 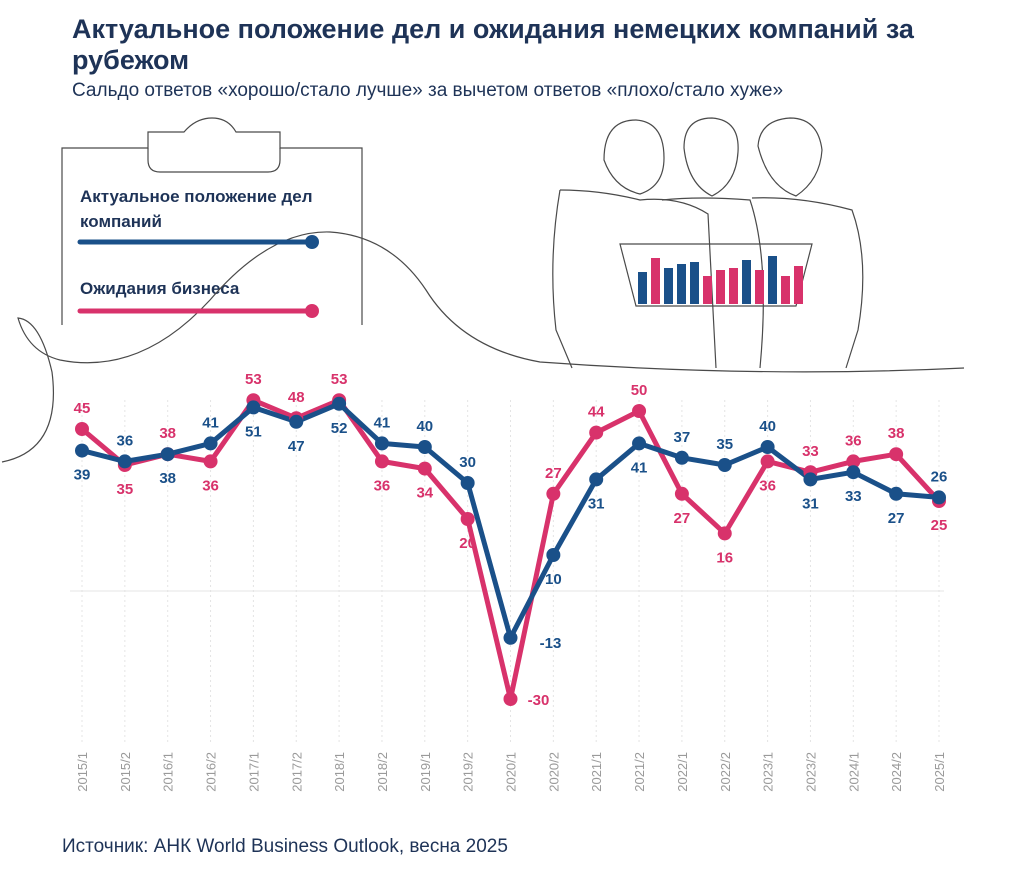 What do you see at coordinates (125, 489) in the screenshot?
I see `data-label-expectations-2015/2: 35` at bounding box center [125, 489].